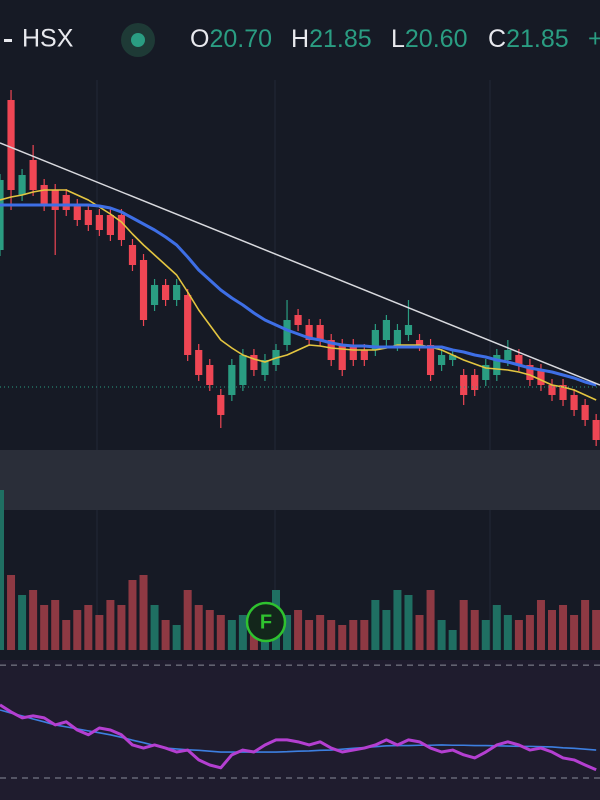 The image size is (600, 800). I want to click on indicator-line, so click(298, 737).